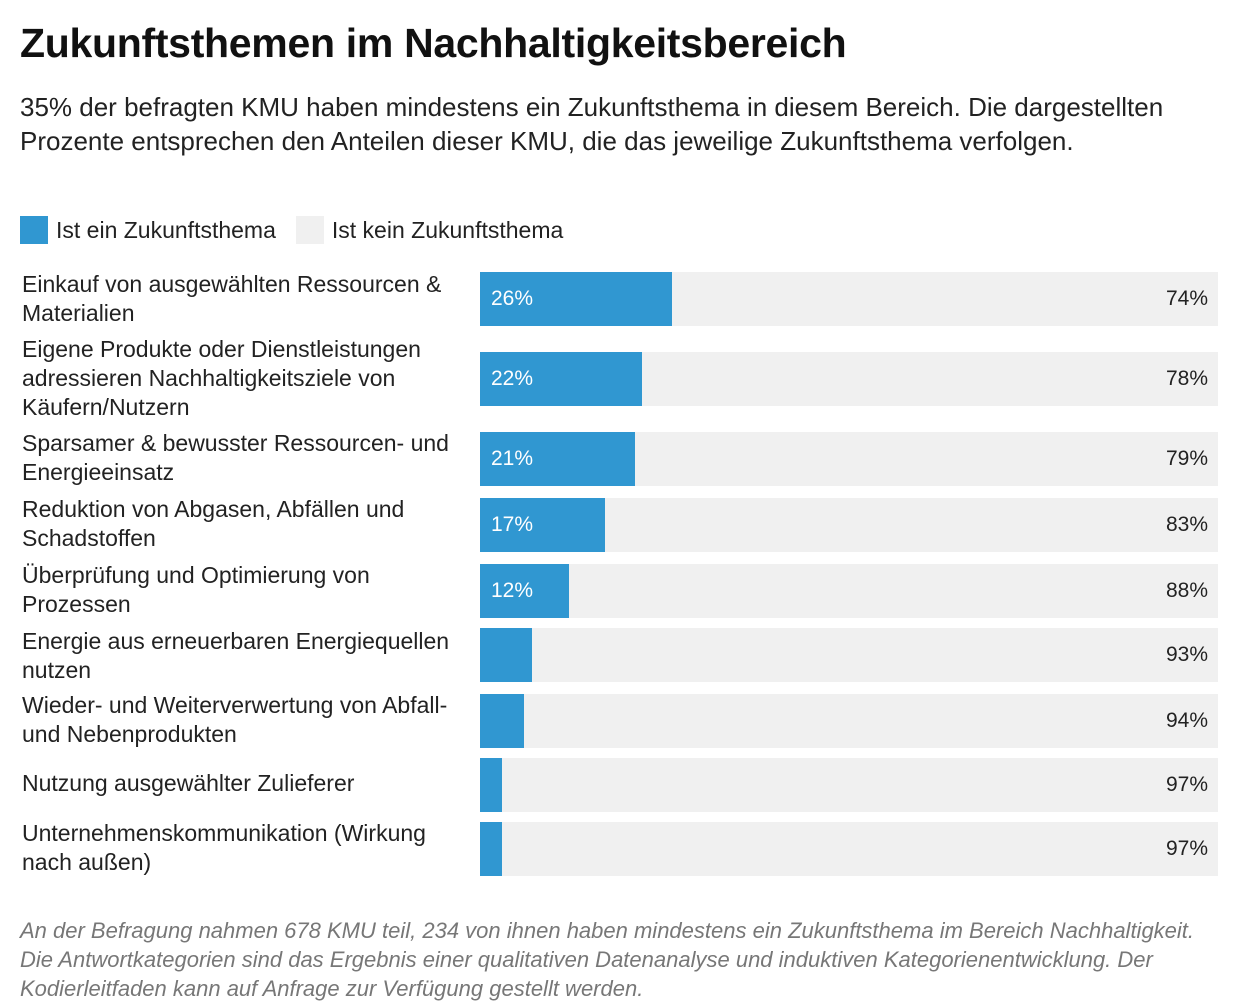 The image size is (1240, 1006). What do you see at coordinates (542, 525) in the screenshot?
I see `bar-topic: 17%` at bounding box center [542, 525].